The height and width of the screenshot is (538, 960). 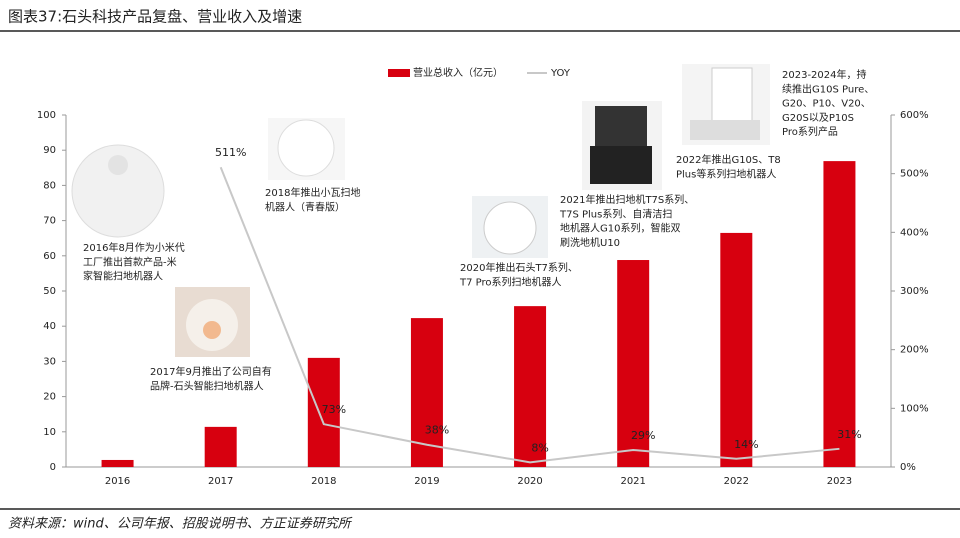 I want to click on x-tick-label: 2018, so click(x=323, y=481).